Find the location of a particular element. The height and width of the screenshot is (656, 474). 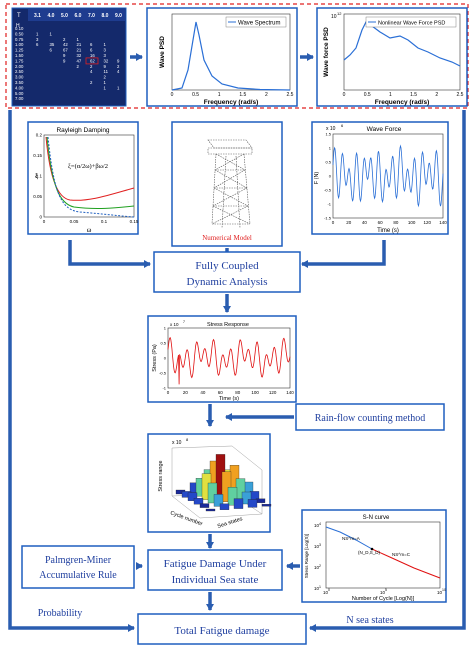

table-cell: 9 is located at coordinates (118, 60).